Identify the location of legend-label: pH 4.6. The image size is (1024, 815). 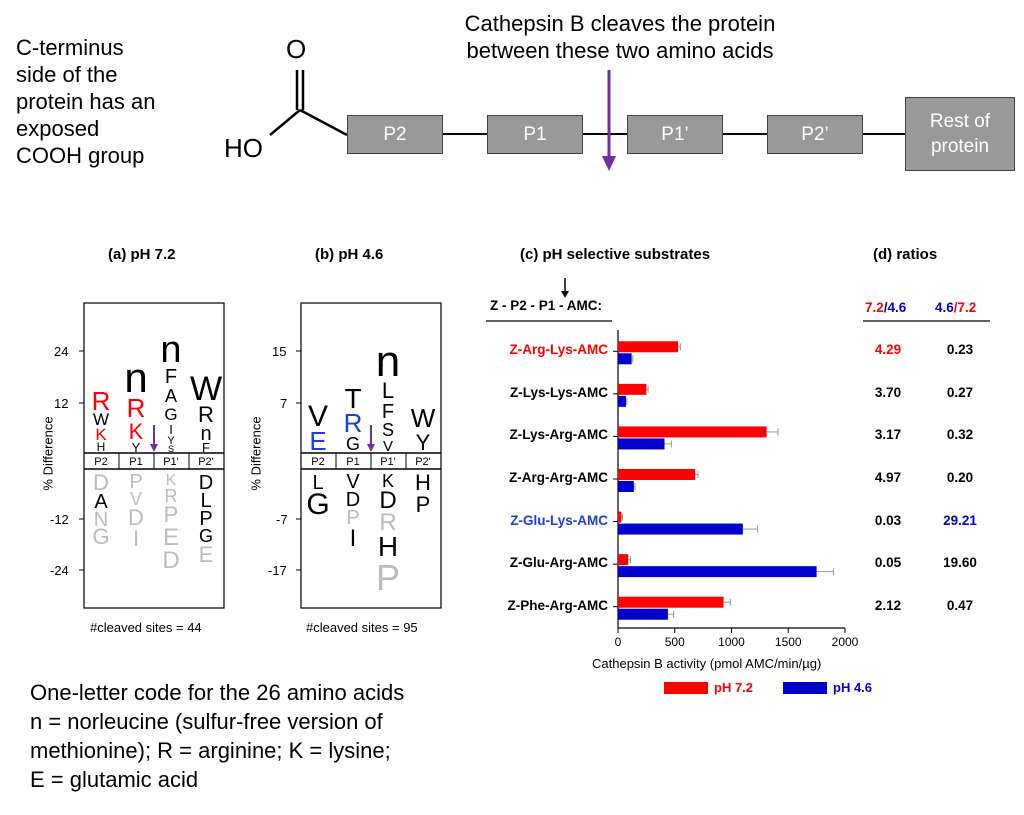
(853, 687).